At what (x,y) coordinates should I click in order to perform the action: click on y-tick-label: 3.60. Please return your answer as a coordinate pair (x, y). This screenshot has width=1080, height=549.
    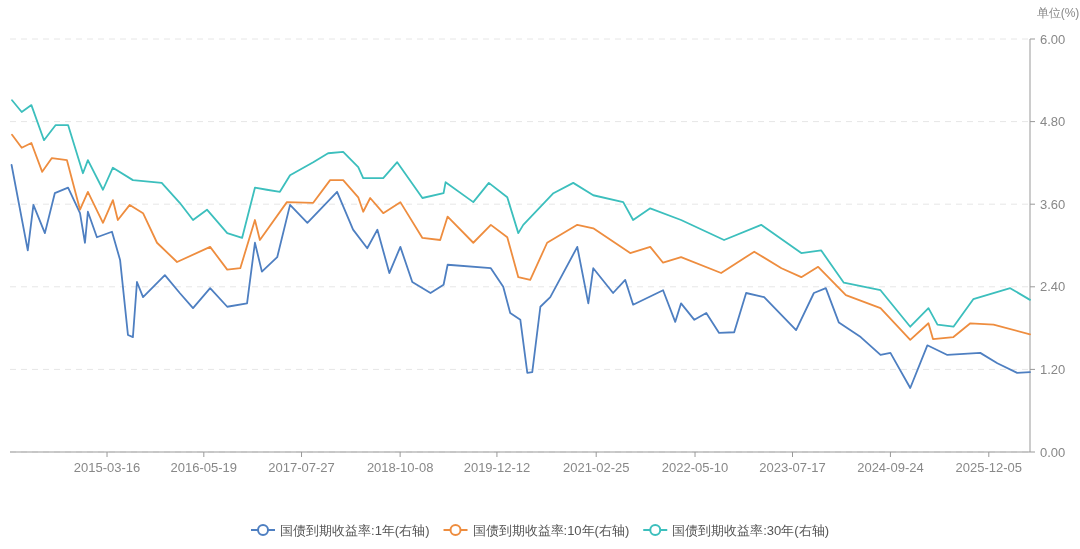
    Looking at the image, I should click on (1053, 204).